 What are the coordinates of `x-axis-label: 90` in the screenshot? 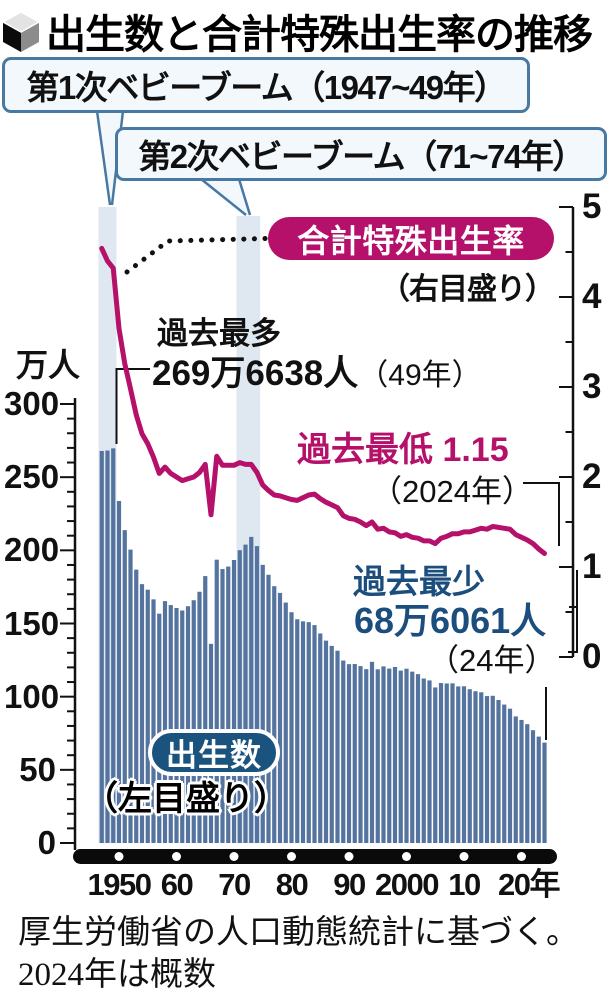 It's located at (349, 884).